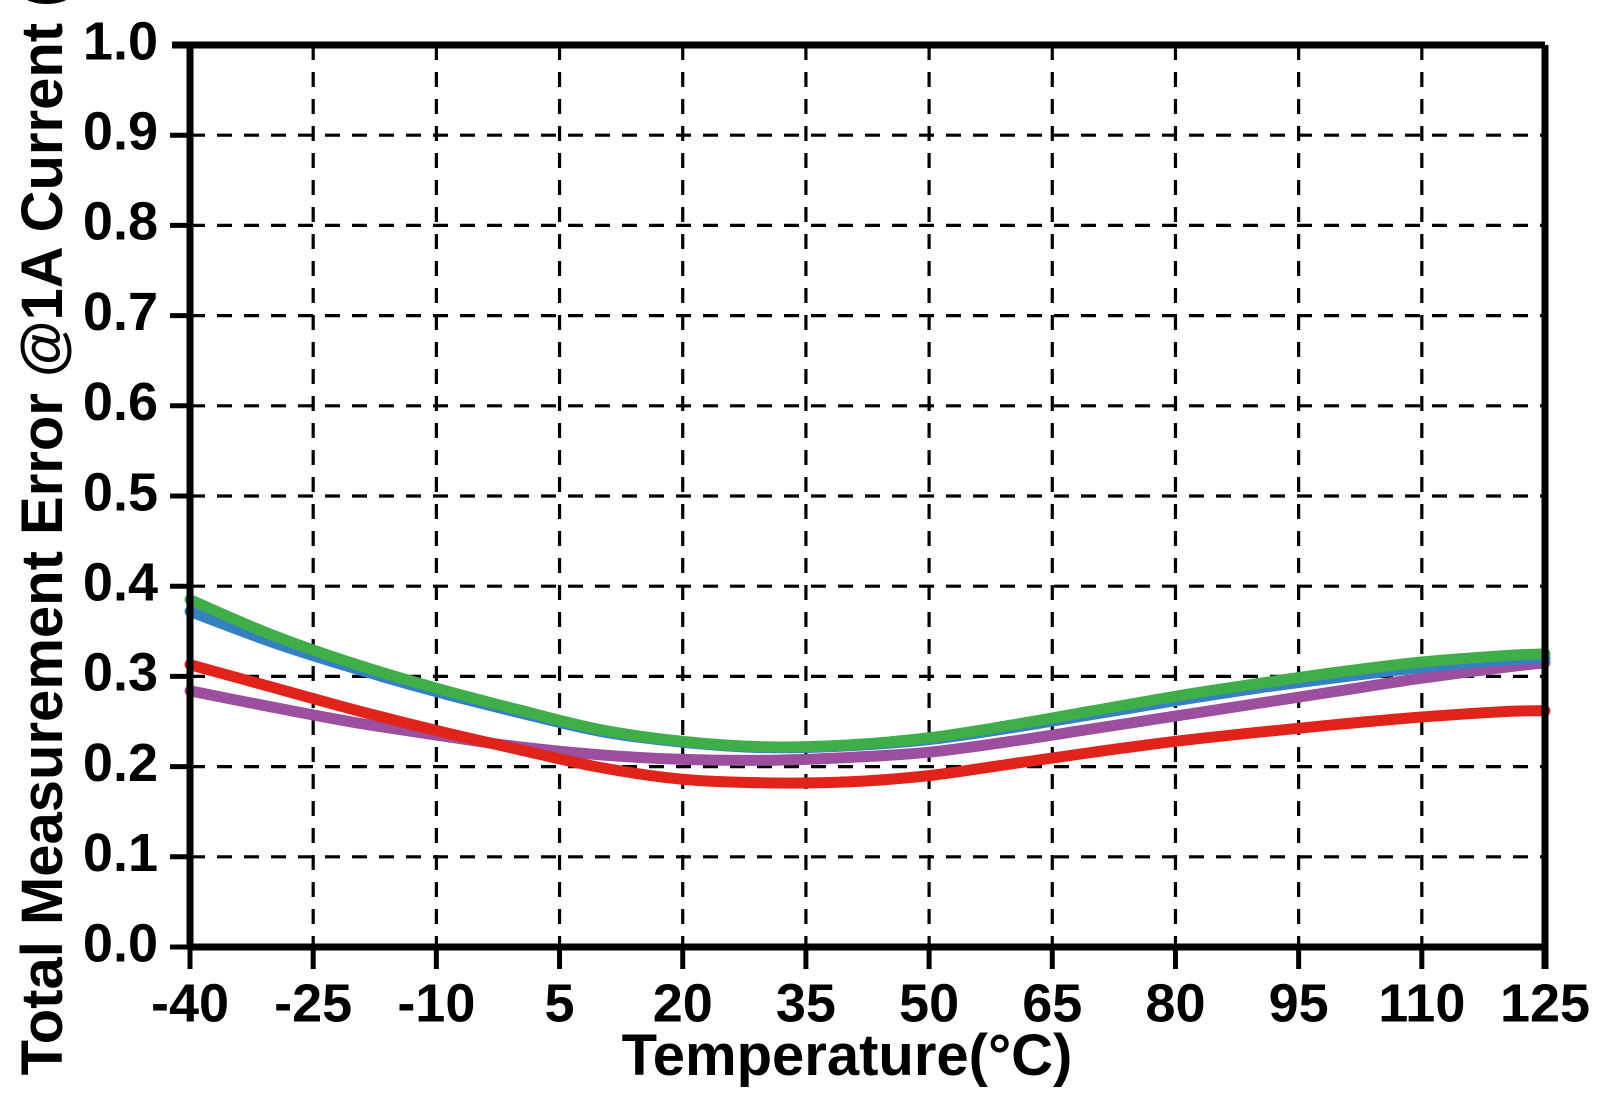 The height and width of the screenshot is (1115, 1614). I want to click on x-tick-label: 50, so click(929, 1003).